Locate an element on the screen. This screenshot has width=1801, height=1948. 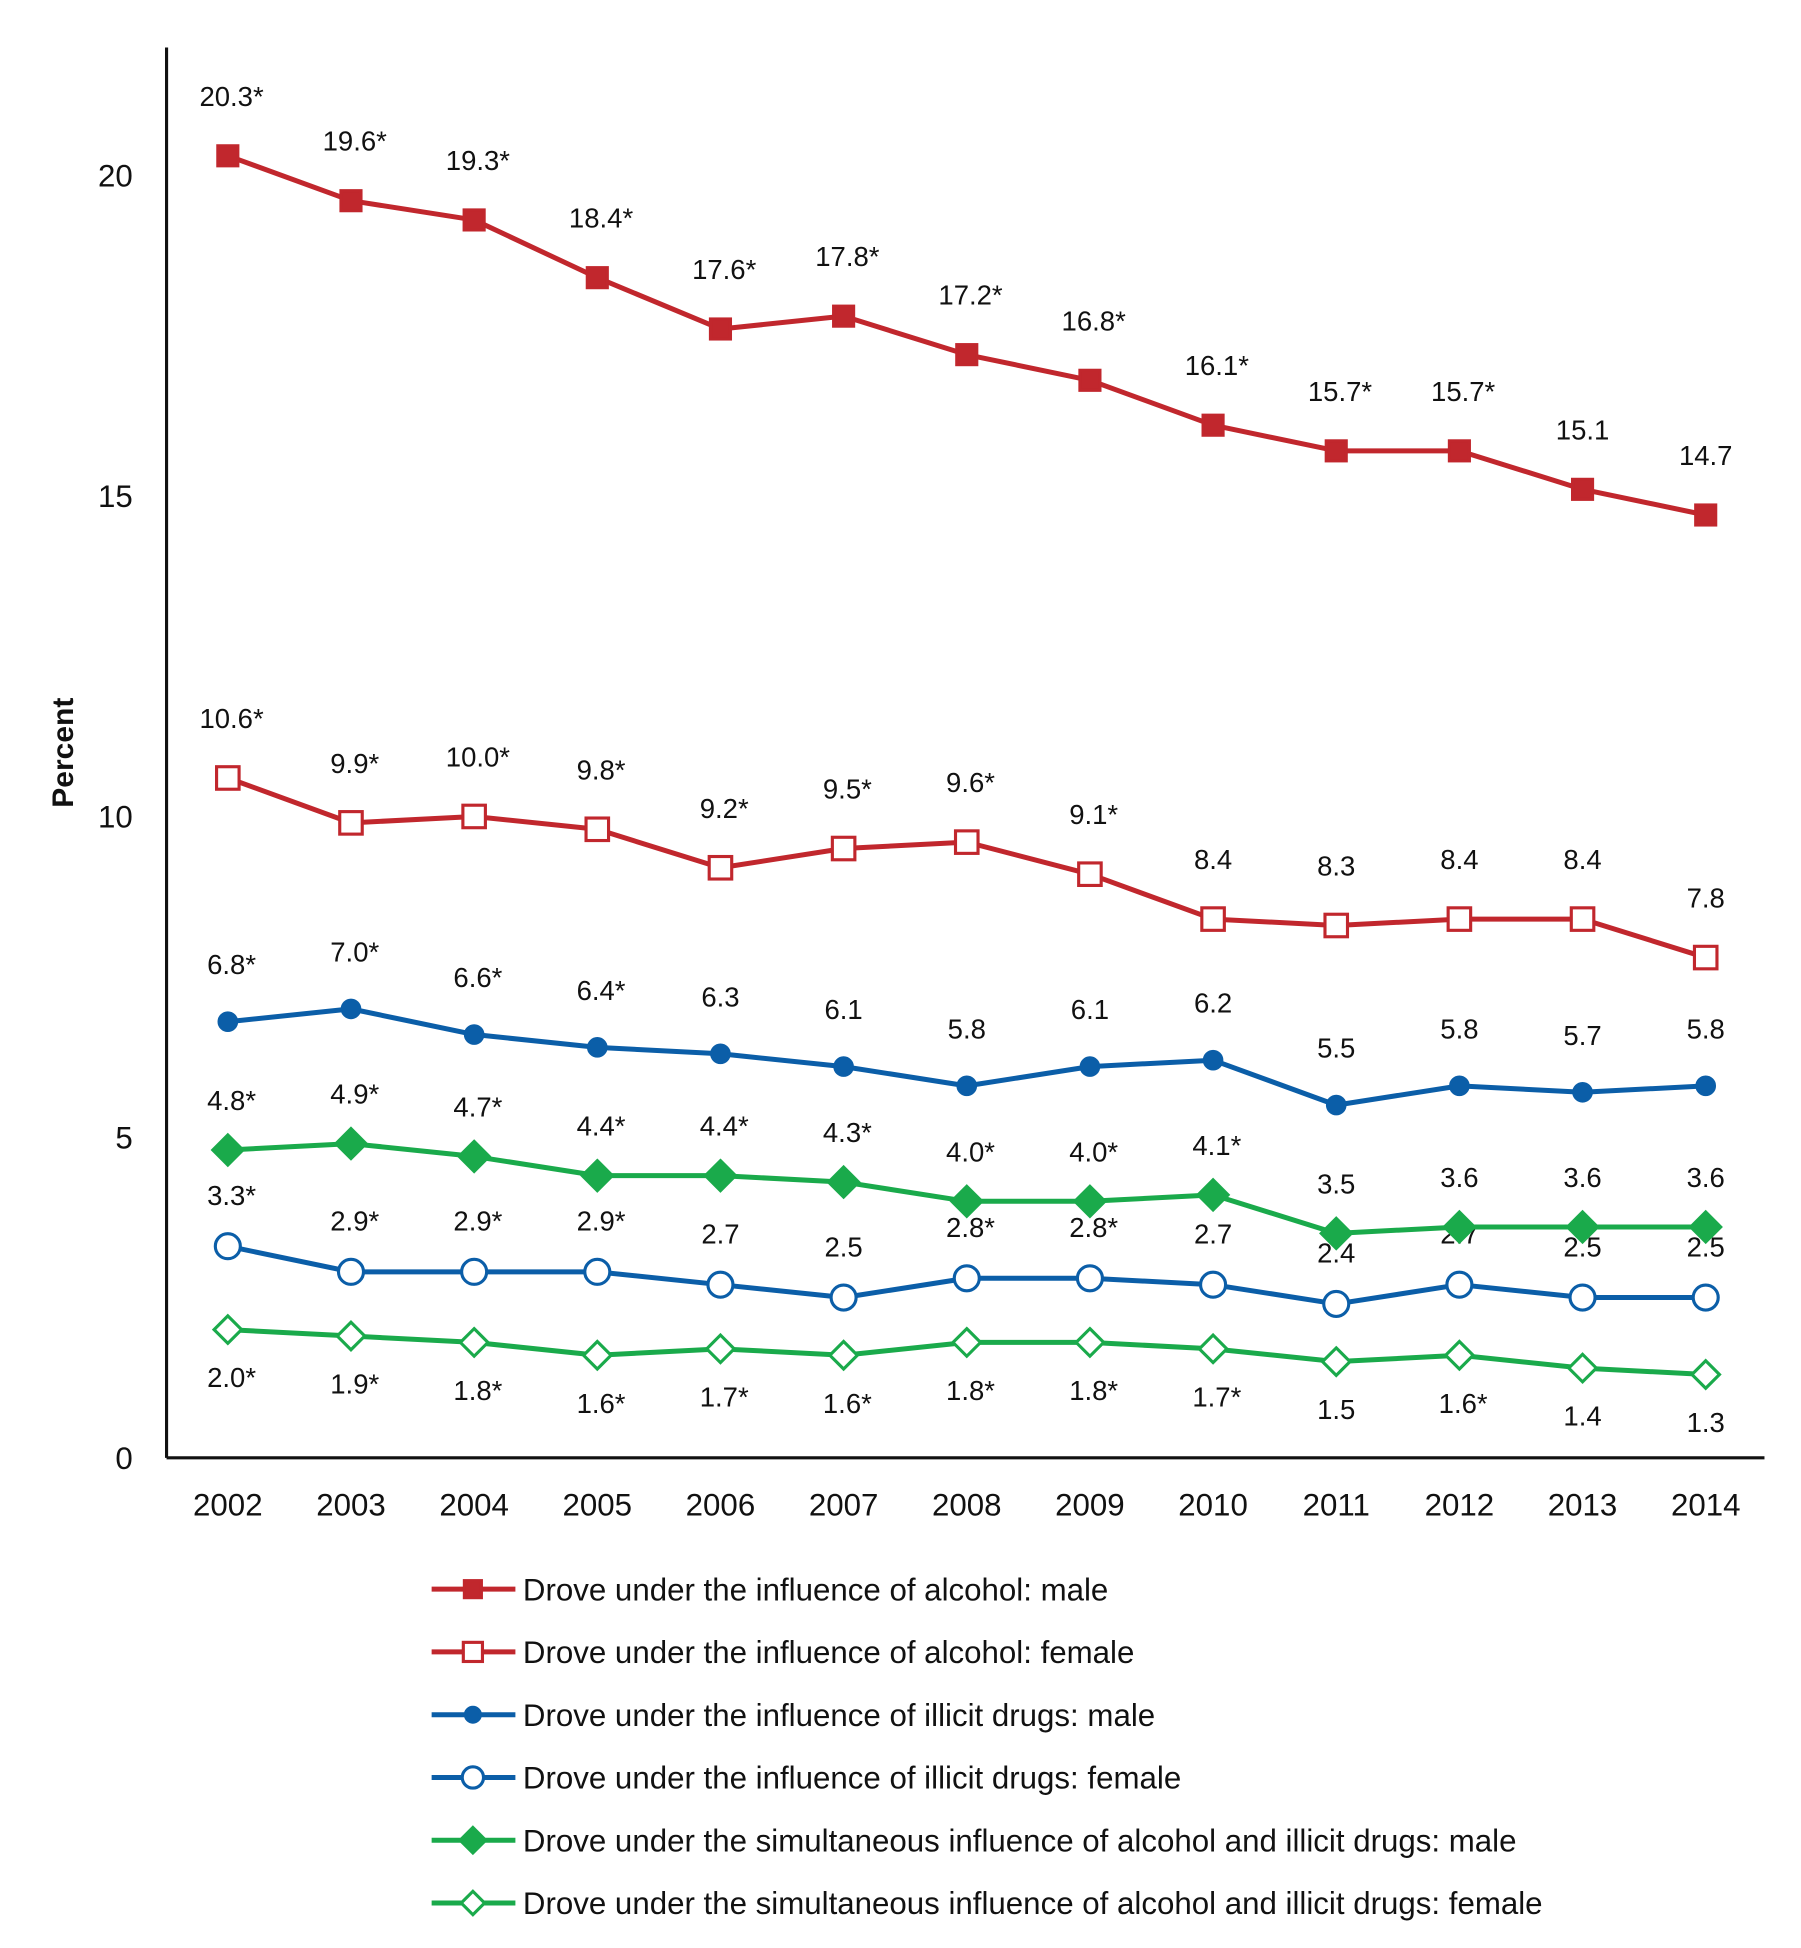
y-tick-label: 15 is located at coordinates (115, 496).